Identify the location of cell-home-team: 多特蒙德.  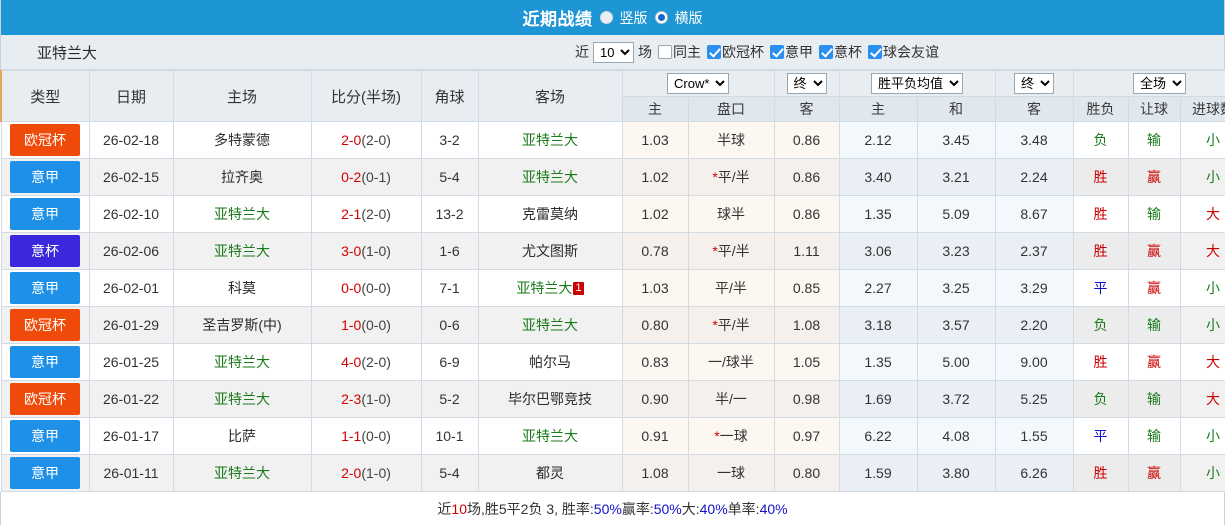
(242, 140).